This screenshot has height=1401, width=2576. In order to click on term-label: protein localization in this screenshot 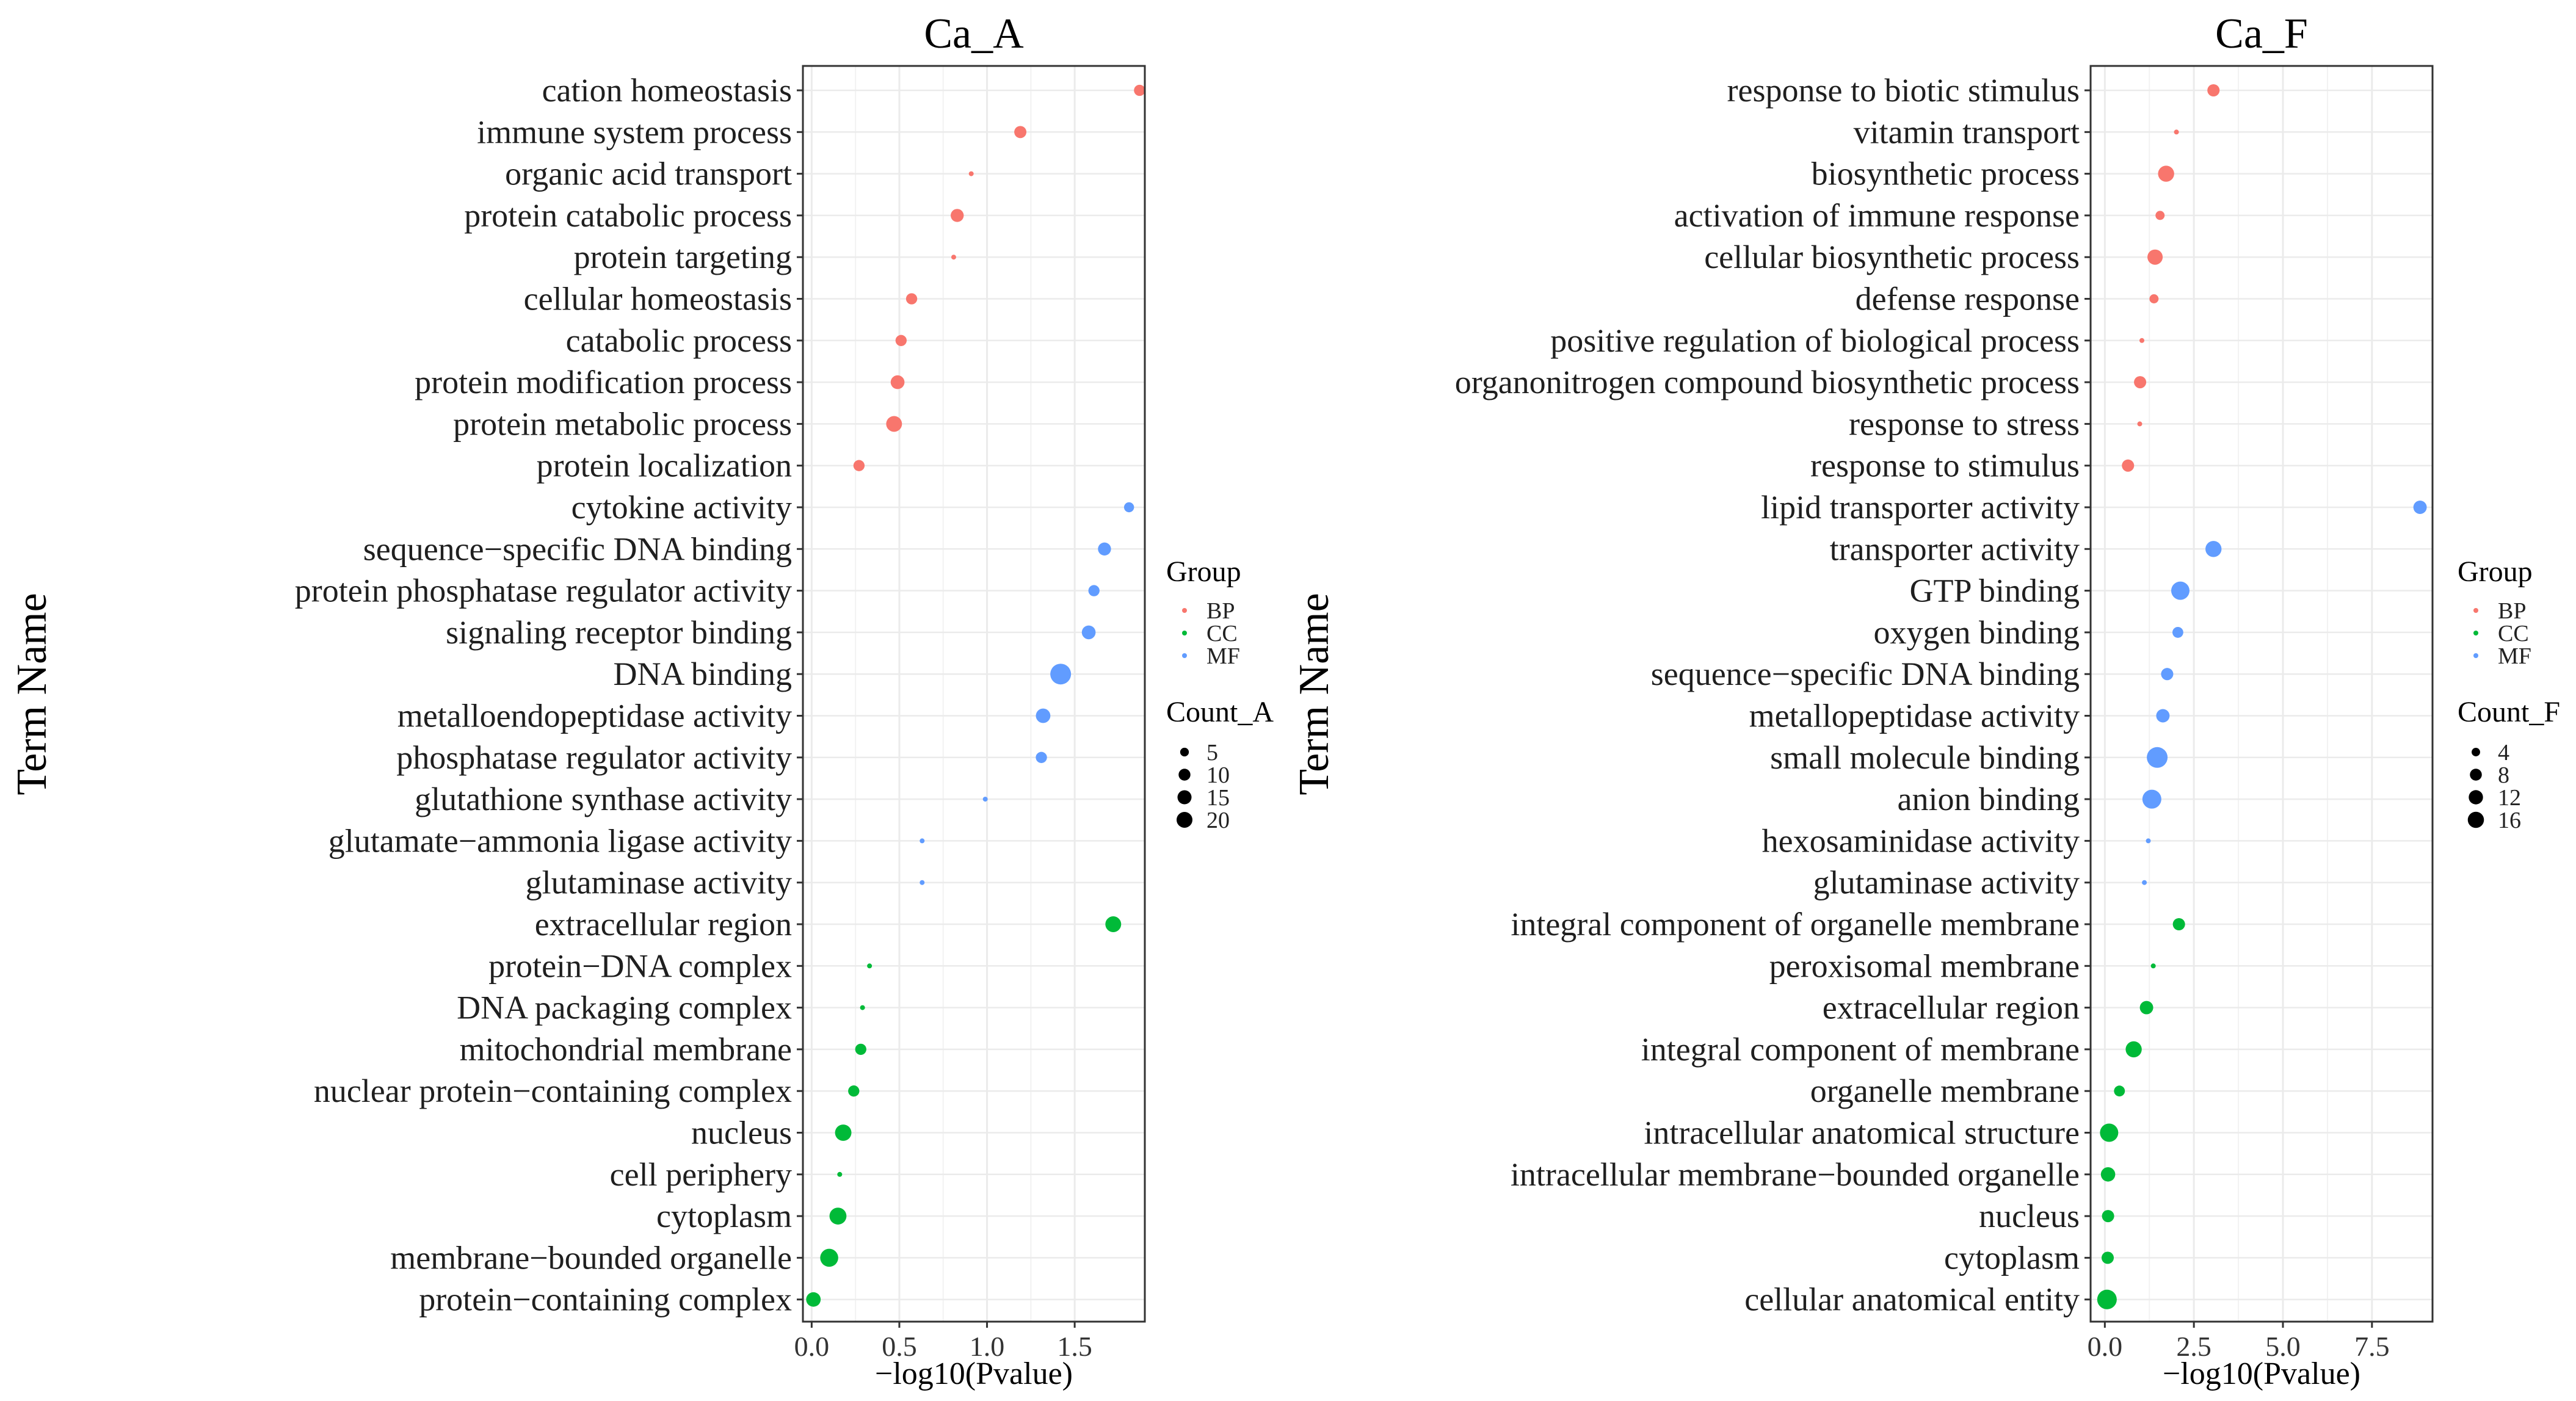, I will do `click(664, 466)`.